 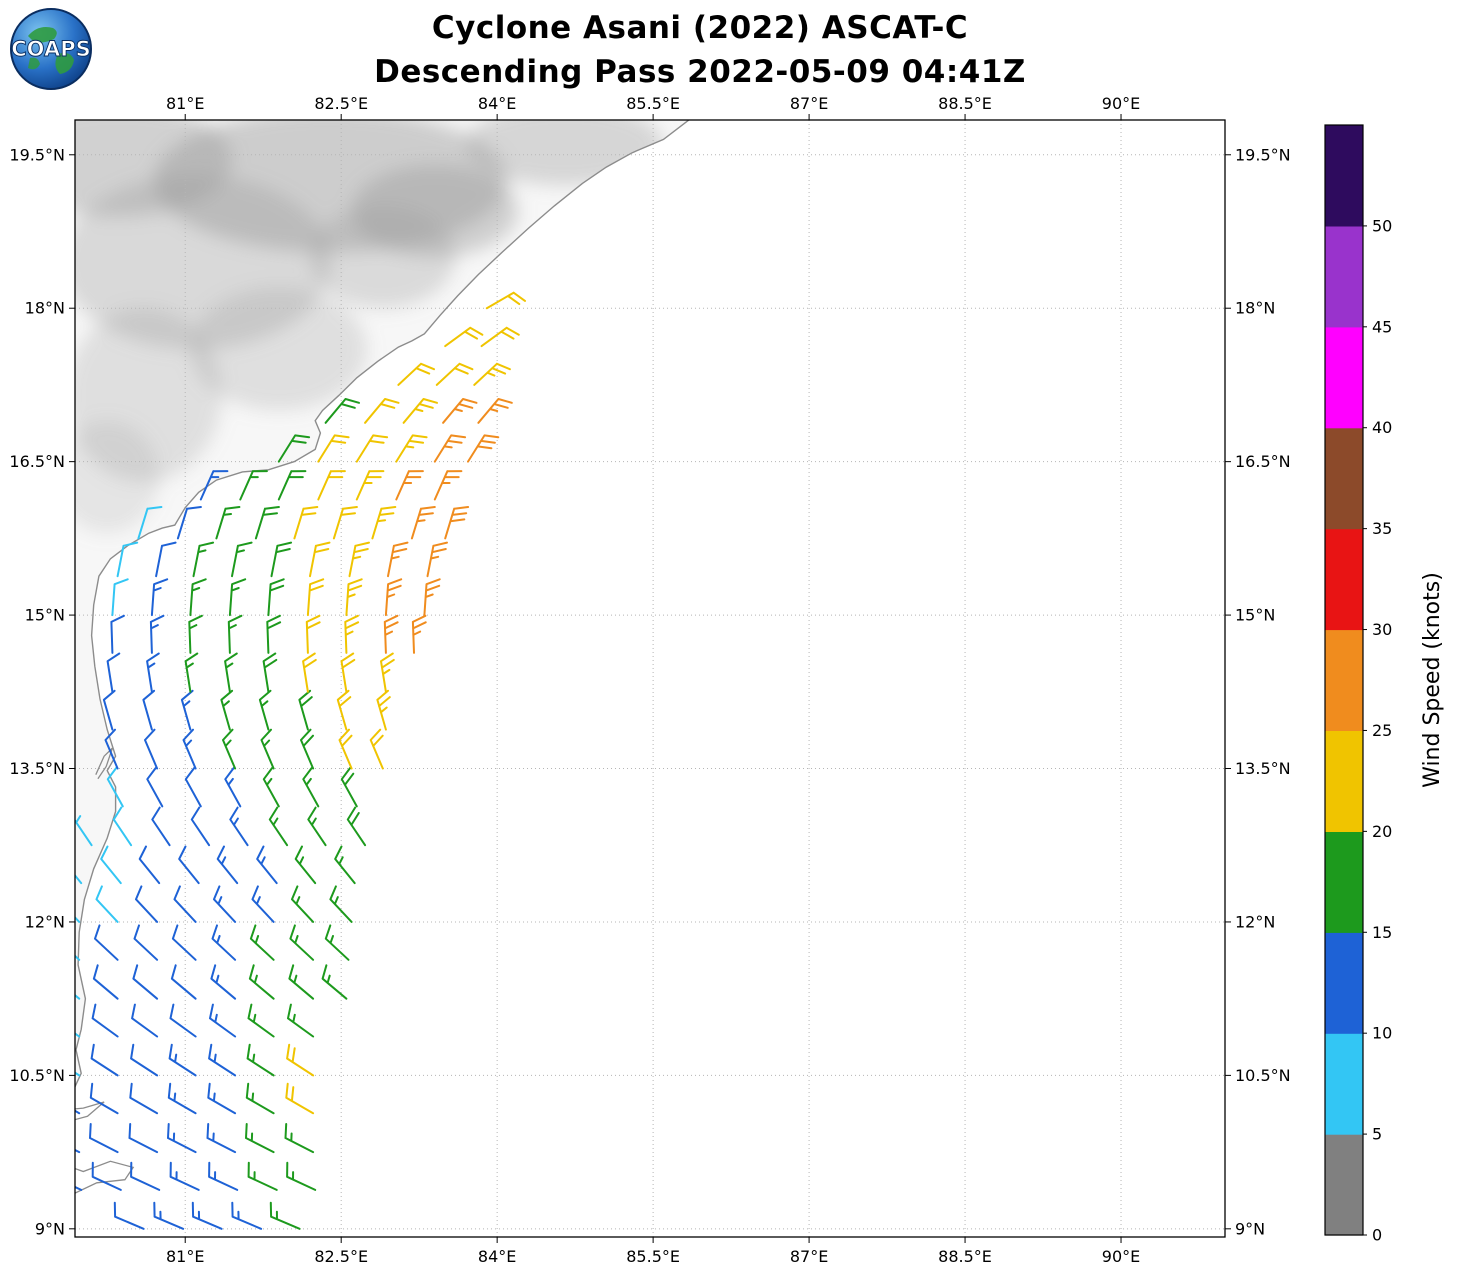 I want to click on x-tick-label-top: 90°E, so click(x=1121, y=103).